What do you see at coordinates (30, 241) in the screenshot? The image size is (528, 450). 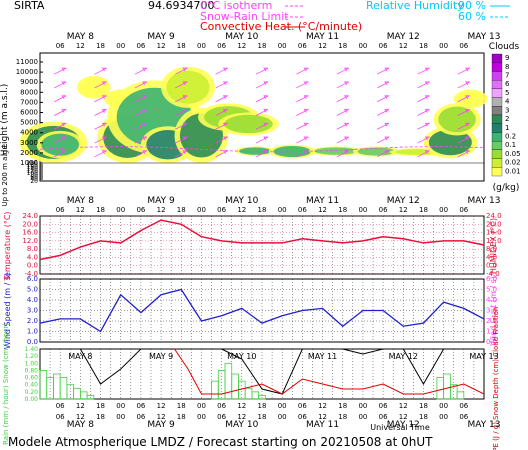 I see `temp-ytick: 12.0` at bounding box center [30, 241].